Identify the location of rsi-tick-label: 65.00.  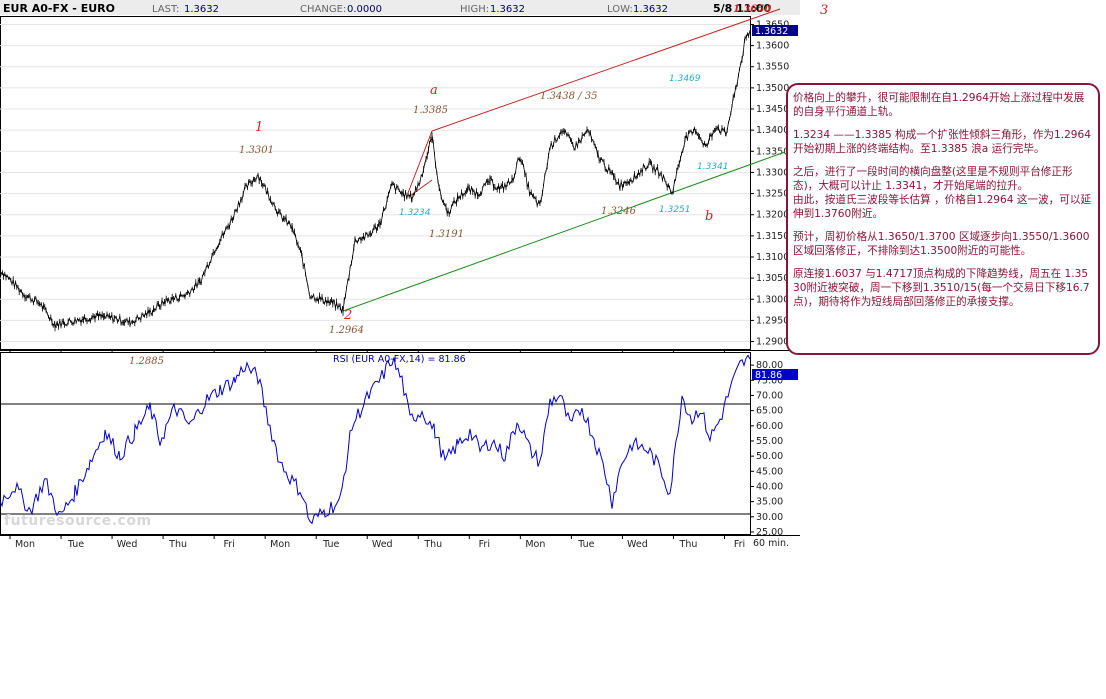
(769, 411).